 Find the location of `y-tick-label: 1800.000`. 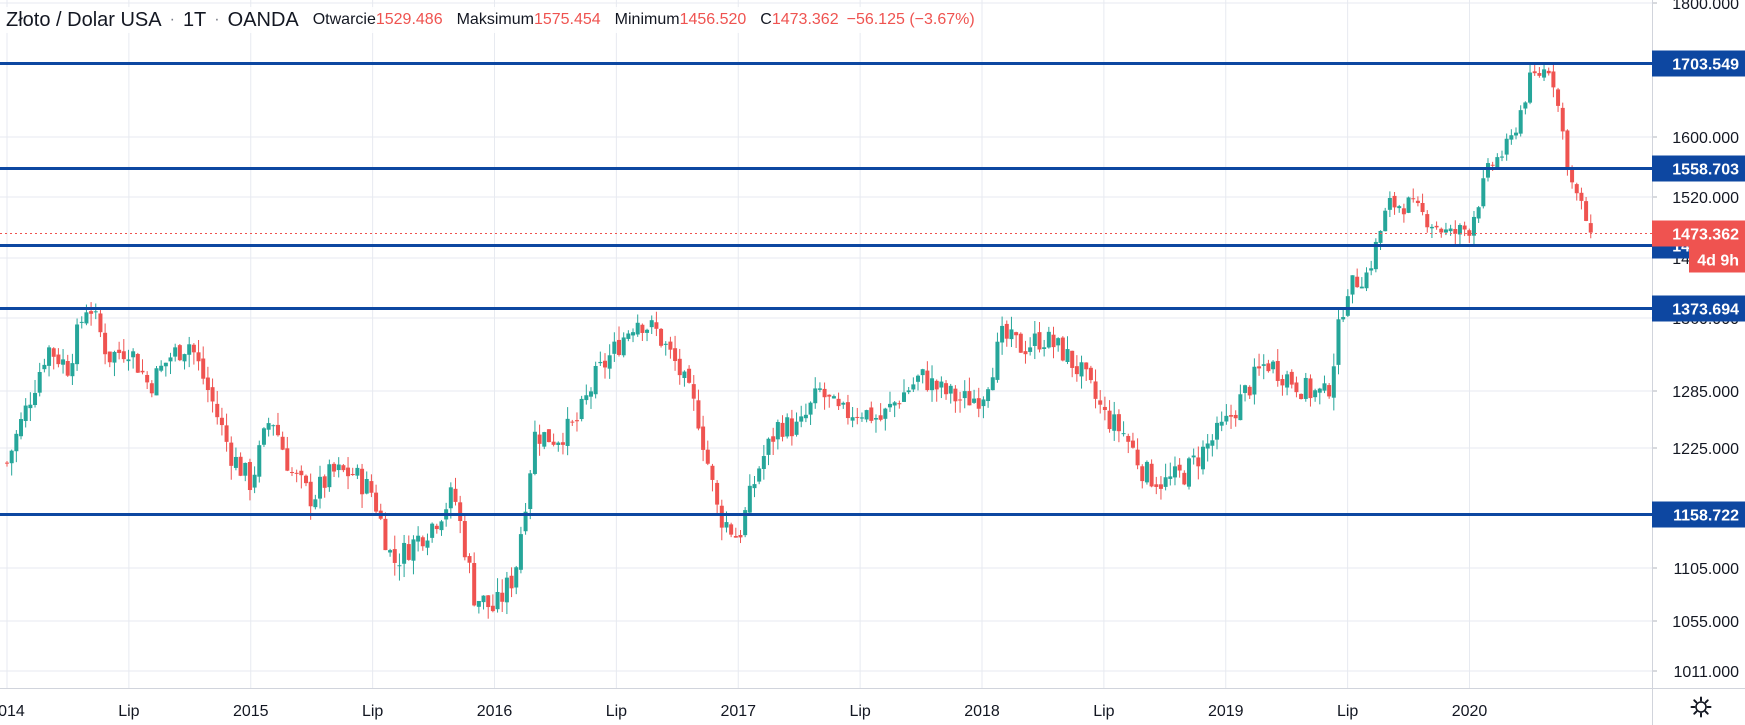

y-tick-label: 1800.000 is located at coordinates (1705, 6).